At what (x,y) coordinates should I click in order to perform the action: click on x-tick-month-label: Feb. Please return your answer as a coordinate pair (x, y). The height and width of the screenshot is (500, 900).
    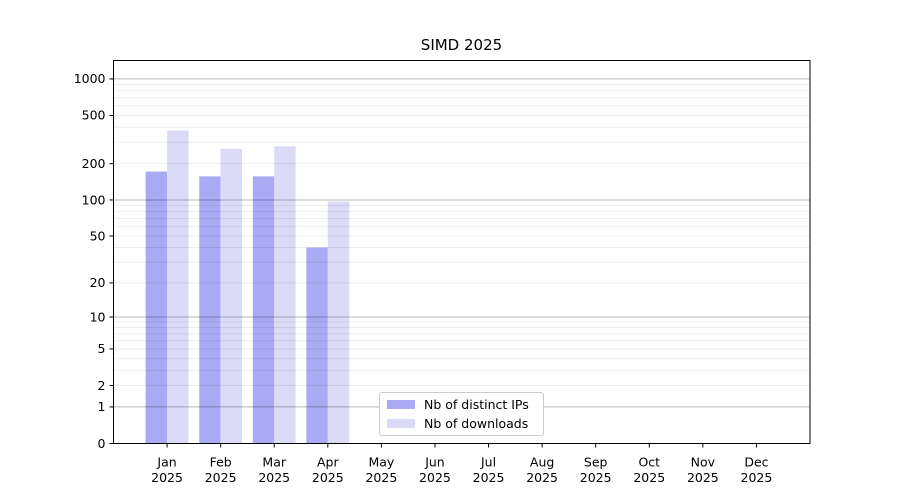
    Looking at the image, I should click on (221, 462).